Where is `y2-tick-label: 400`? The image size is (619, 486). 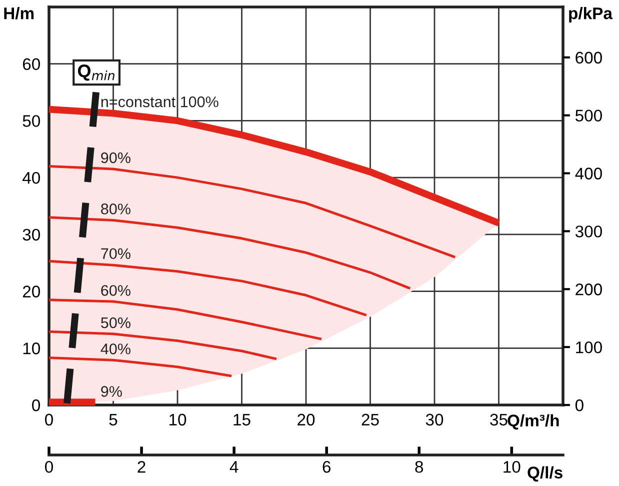
y2-tick-label: 400 is located at coordinates (588, 174).